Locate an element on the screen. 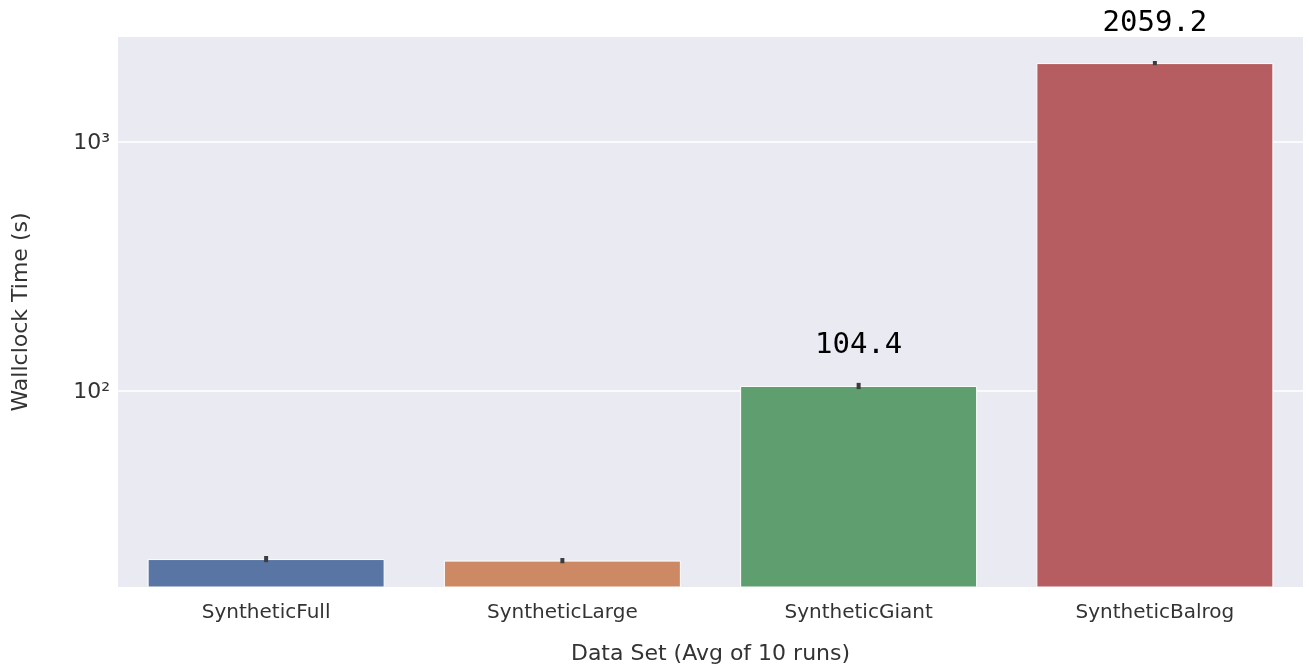 The height and width of the screenshot is (668, 1309). y-tick-label: 10³ is located at coordinates (91, 141).